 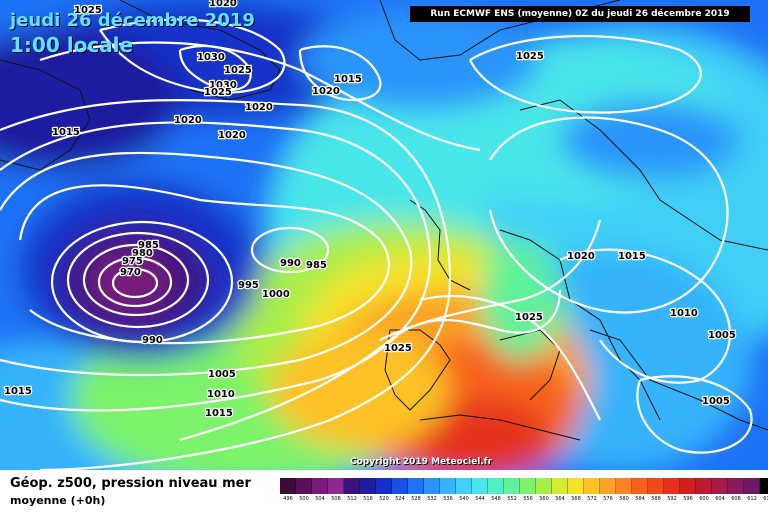 What do you see at coordinates (368, 490) in the screenshot?
I see `scale-swatch: 516` at bounding box center [368, 490].